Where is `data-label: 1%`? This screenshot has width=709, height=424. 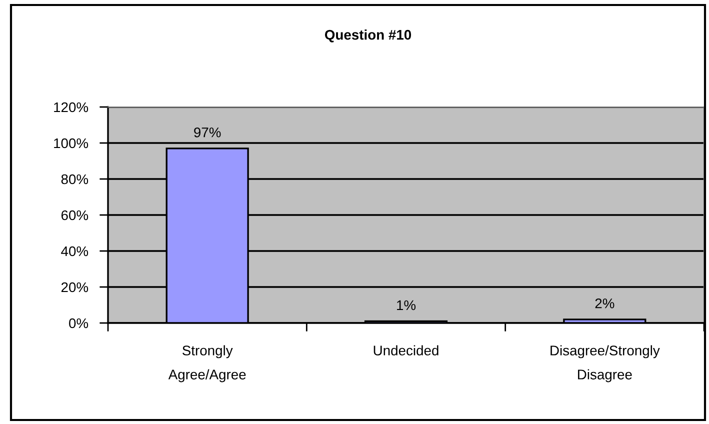 data-label: 1% is located at coordinates (406, 305).